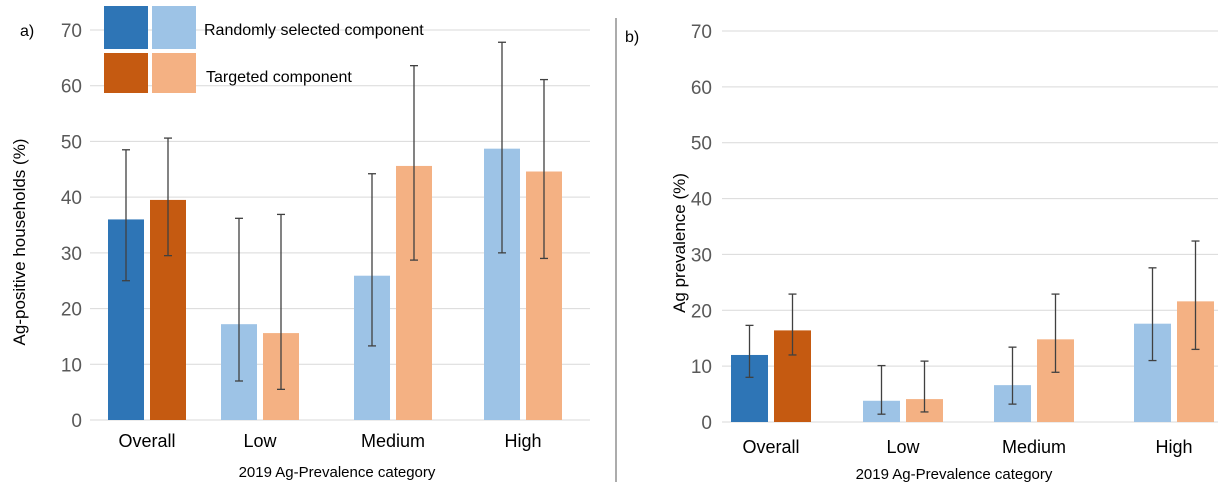  What do you see at coordinates (967, 447) in the screenshot?
I see `panel-b-x-ticks: Overall Low Medium High` at bounding box center [967, 447].